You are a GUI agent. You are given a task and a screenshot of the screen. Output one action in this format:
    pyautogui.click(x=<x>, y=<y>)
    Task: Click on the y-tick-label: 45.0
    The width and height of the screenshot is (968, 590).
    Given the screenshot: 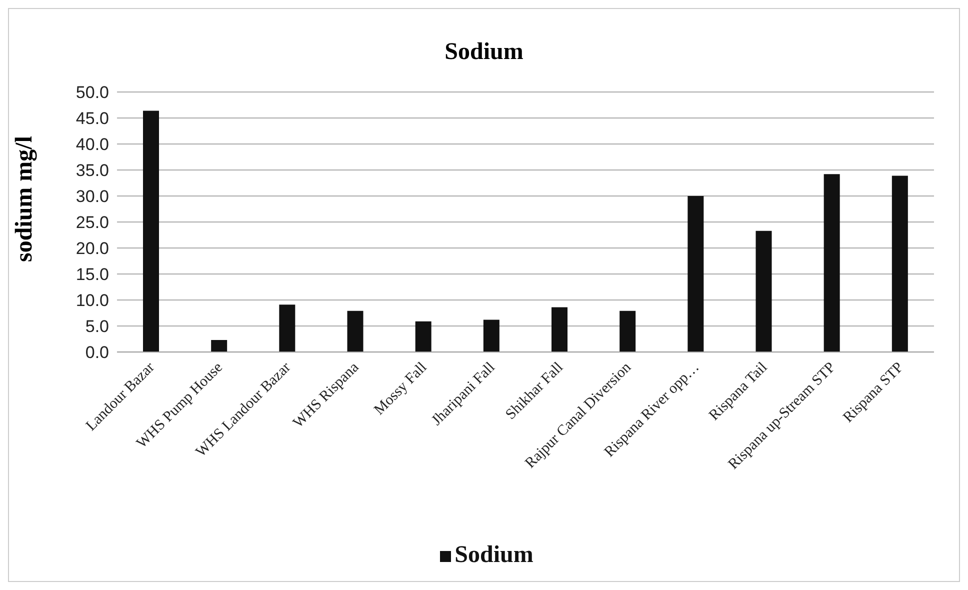 What is the action you would take?
    pyautogui.click(x=92, y=118)
    